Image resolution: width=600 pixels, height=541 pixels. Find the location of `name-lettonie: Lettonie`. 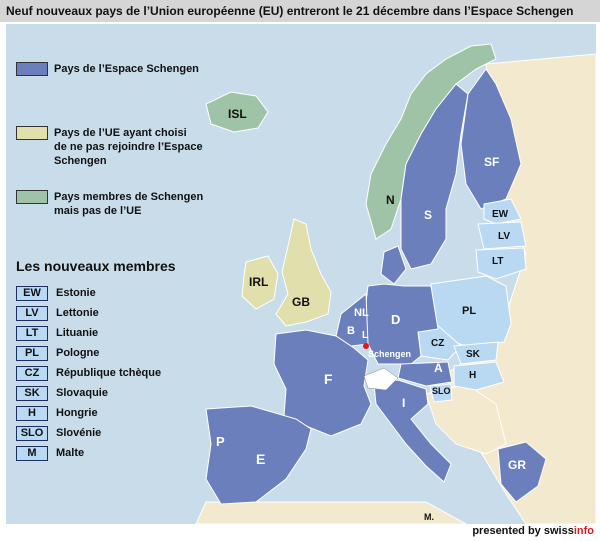

name-lettonie: Lettonie is located at coordinates (77, 313).